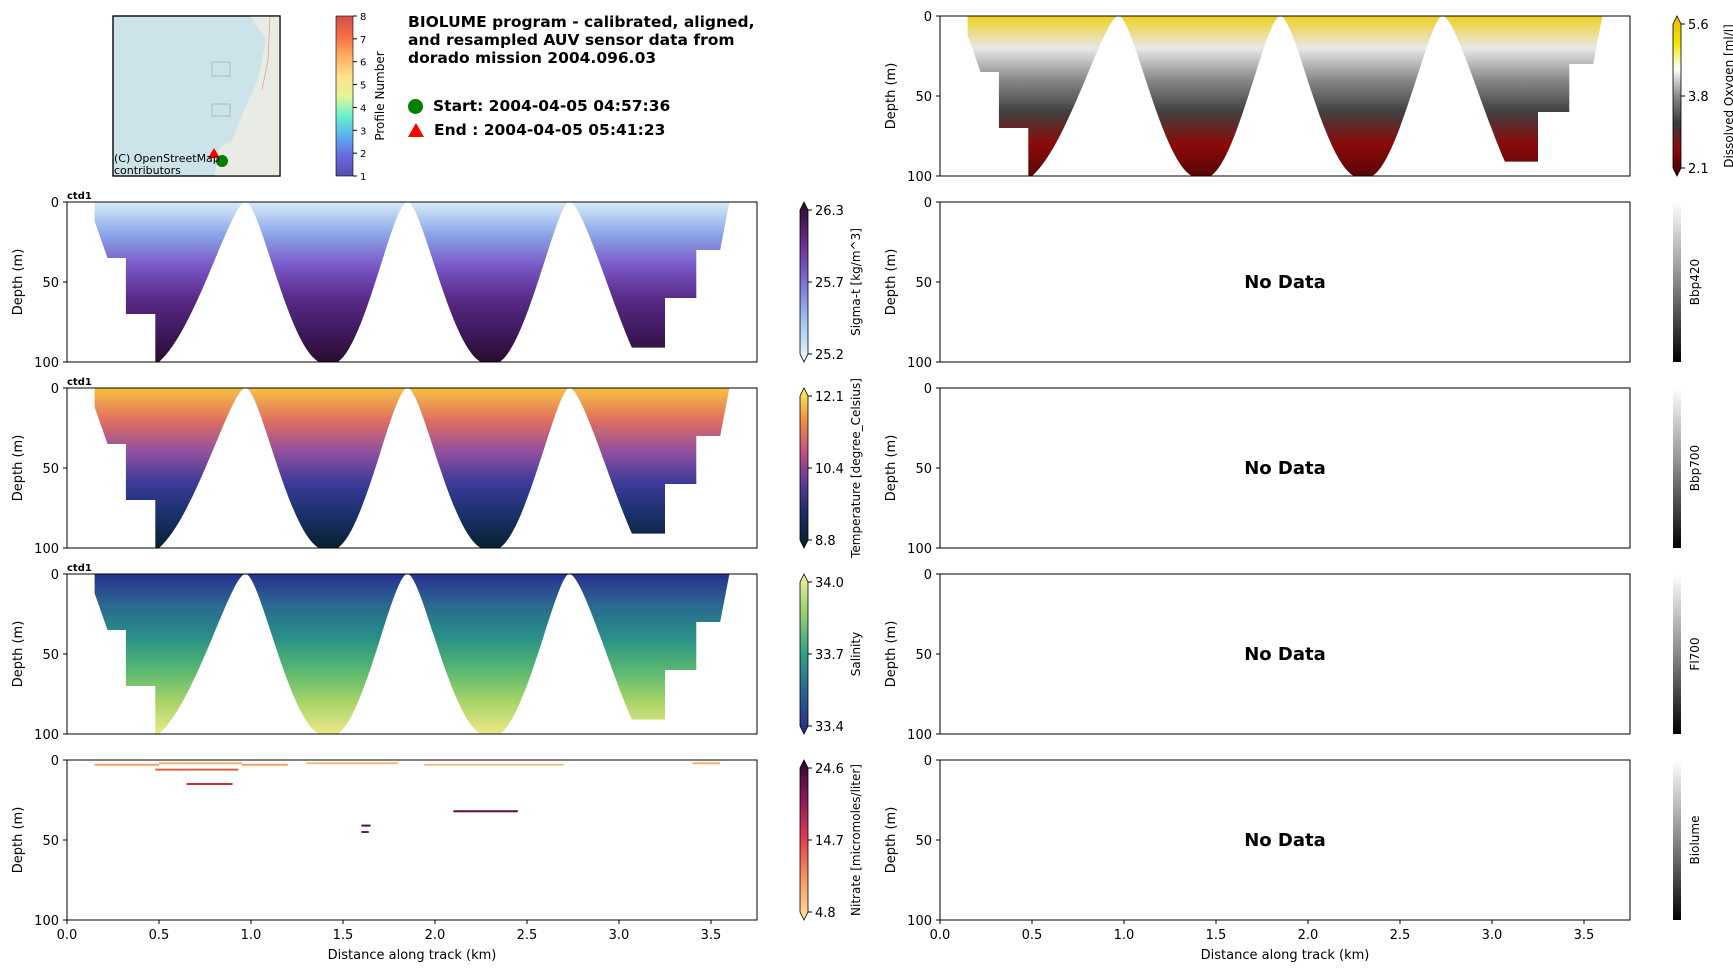 The width and height of the screenshot is (1733, 968). What do you see at coordinates (363, 86) in the screenshot?
I see `colorbar-tick-label: 5` at bounding box center [363, 86].